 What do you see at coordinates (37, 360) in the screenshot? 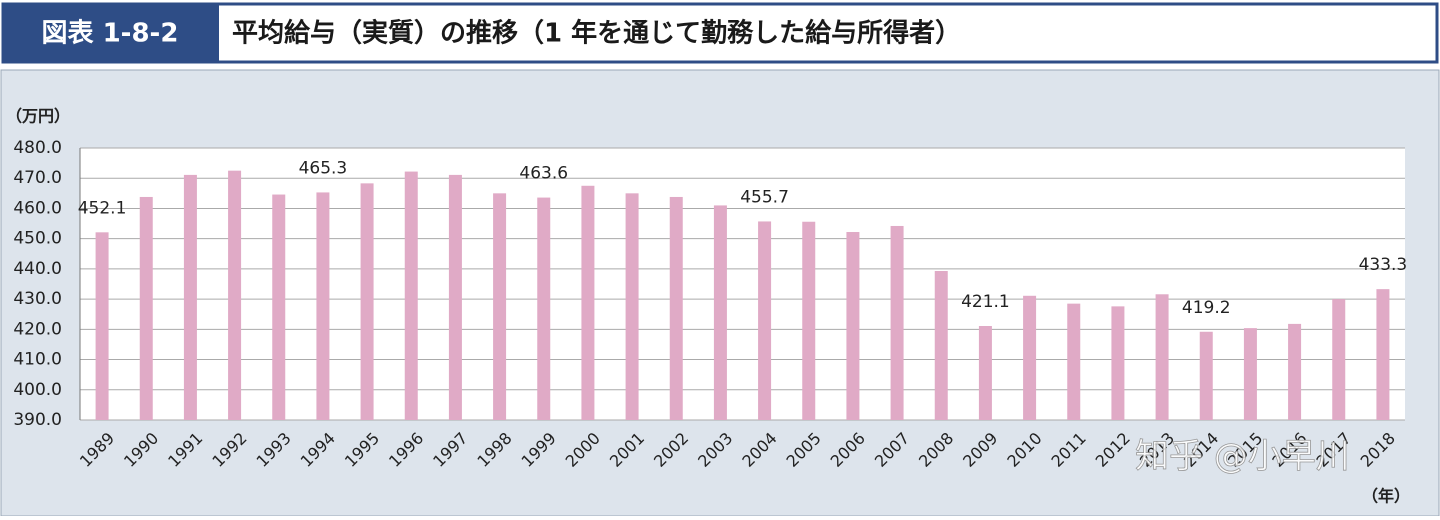
I see `y-tick-label: 410.0` at bounding box center [37, 360].